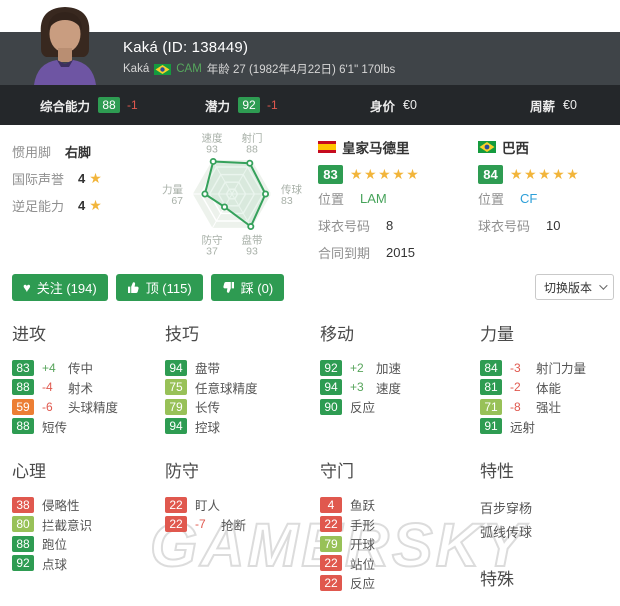 Image resolution: width=620 pixels, height=606 pixels. Describe the element at coordinates (546, 519) in the screenshot. I see `stat-list: 百步穿杨 弧线传球` at that location.